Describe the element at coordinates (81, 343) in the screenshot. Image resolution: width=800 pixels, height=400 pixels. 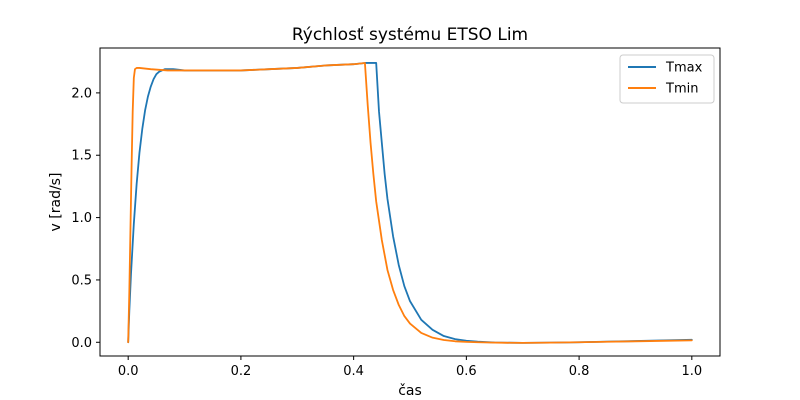
I see `y-tick-label: 0.0` at that location.